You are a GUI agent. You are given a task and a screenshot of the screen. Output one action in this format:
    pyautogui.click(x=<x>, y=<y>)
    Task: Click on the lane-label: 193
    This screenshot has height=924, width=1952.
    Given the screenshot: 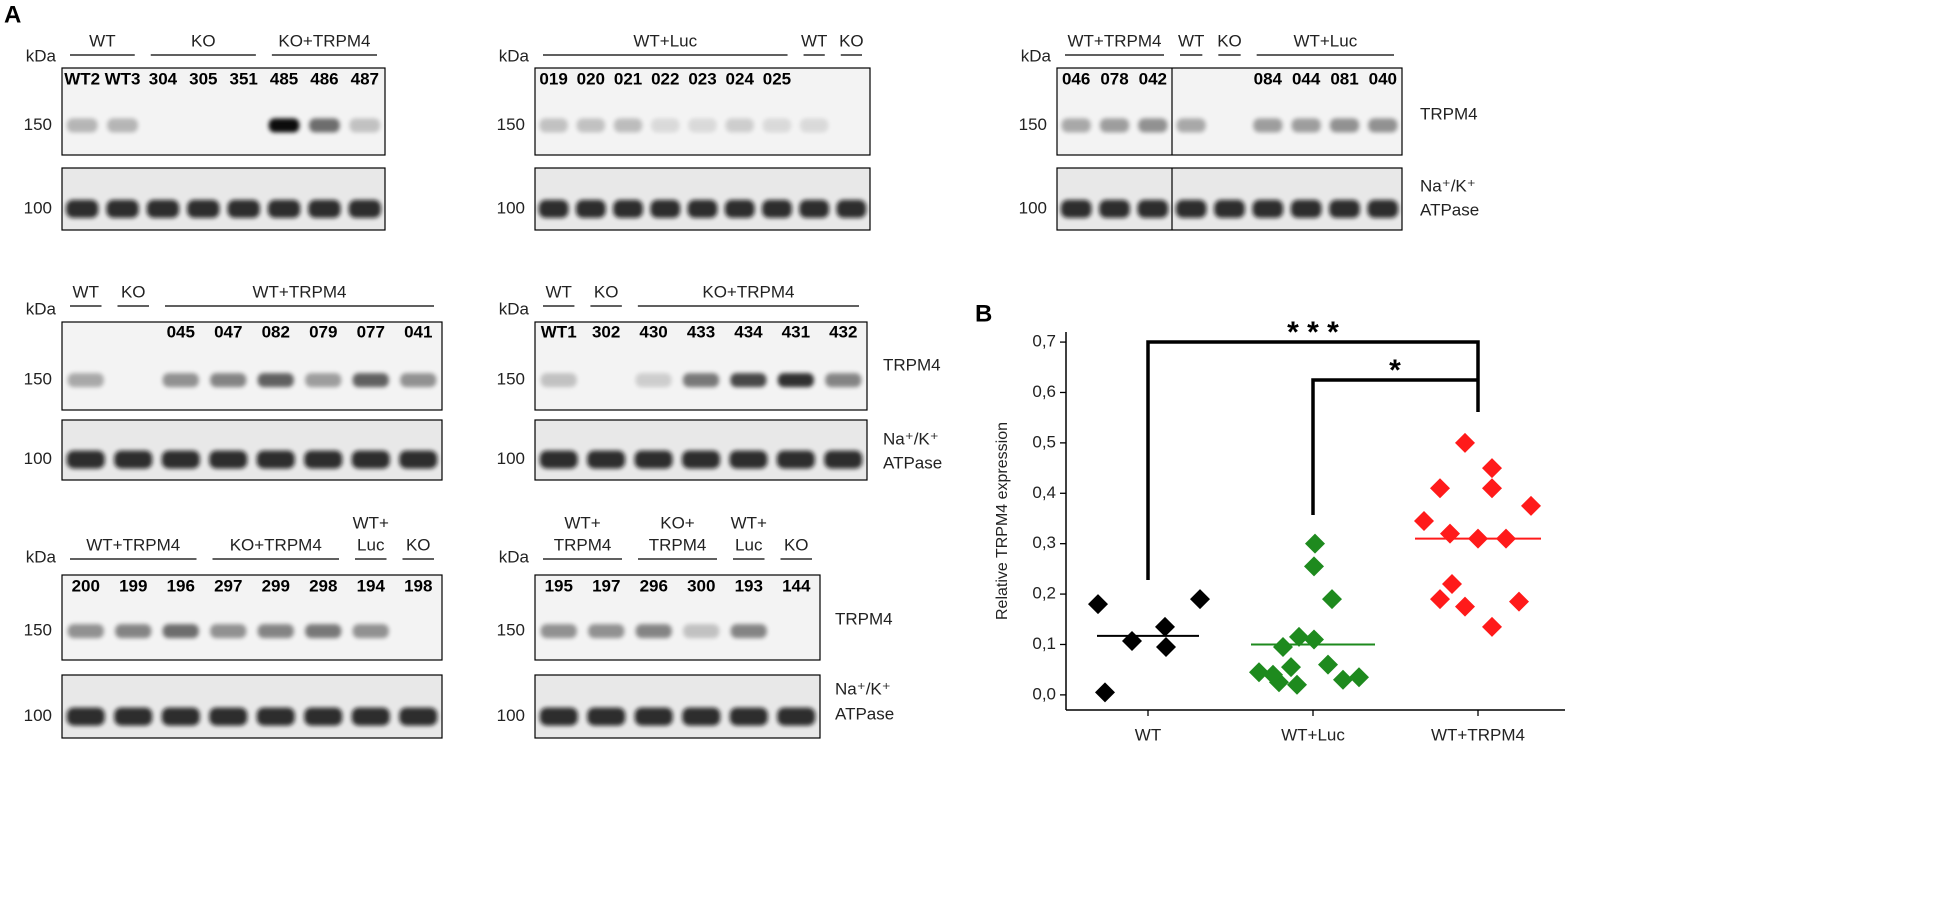 What is the action you would take?
    pyautogui.click(x=749, y=585)
    